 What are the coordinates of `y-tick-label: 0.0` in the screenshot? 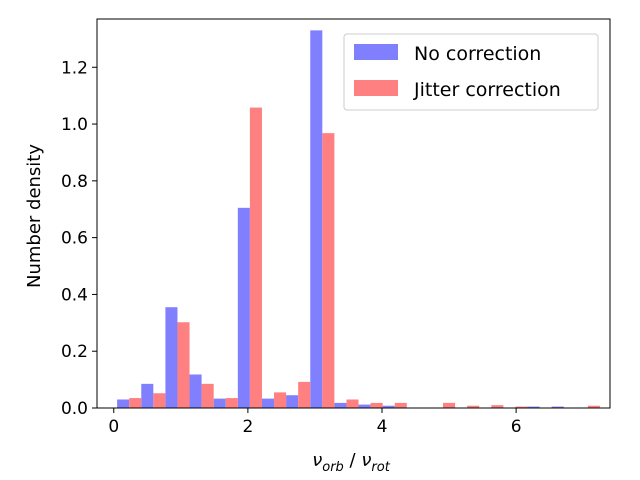 It's located at (74, 409).